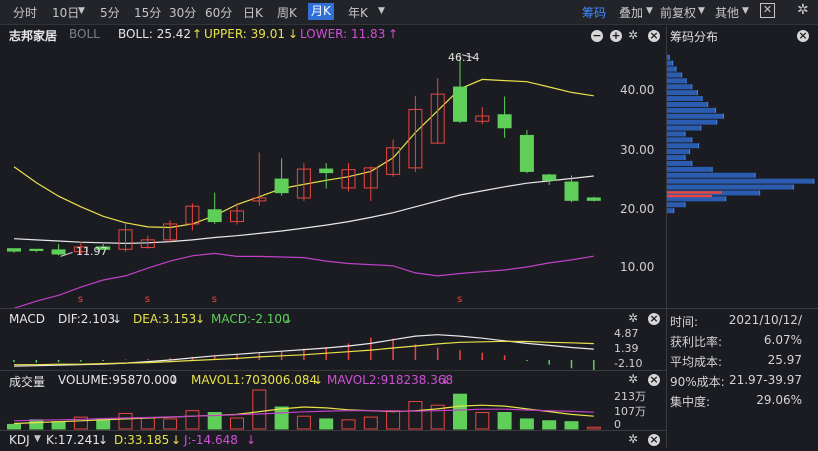 This screenshot has height=451, width=818. Describe the element at coordinates (84, 34) in the screenshot. I see `indicator-name: BOLL` at that location.